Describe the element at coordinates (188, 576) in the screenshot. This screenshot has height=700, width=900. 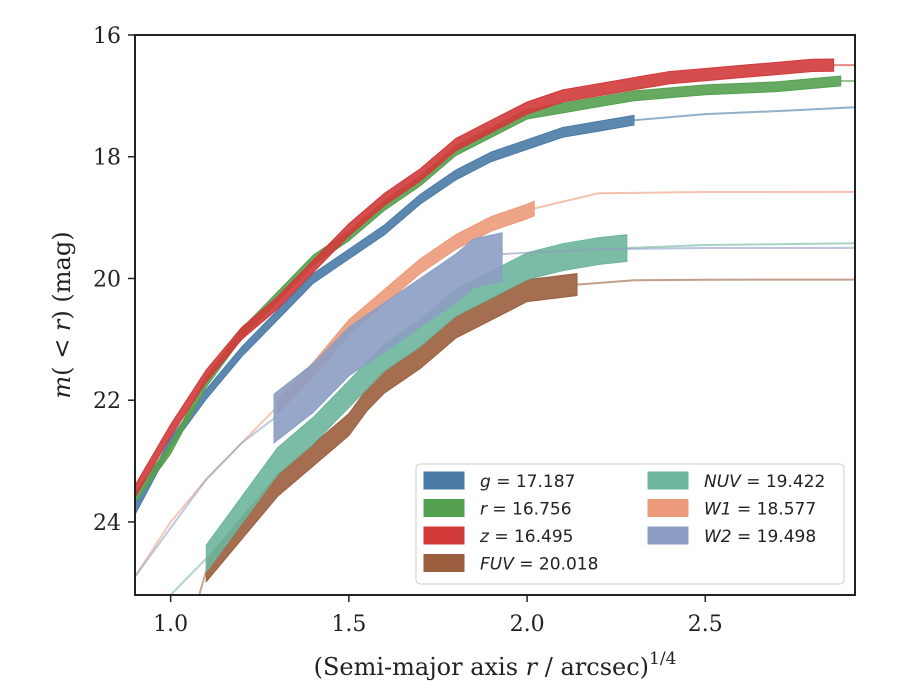
I see `series-nuv-extrapolation-inner` at that location.